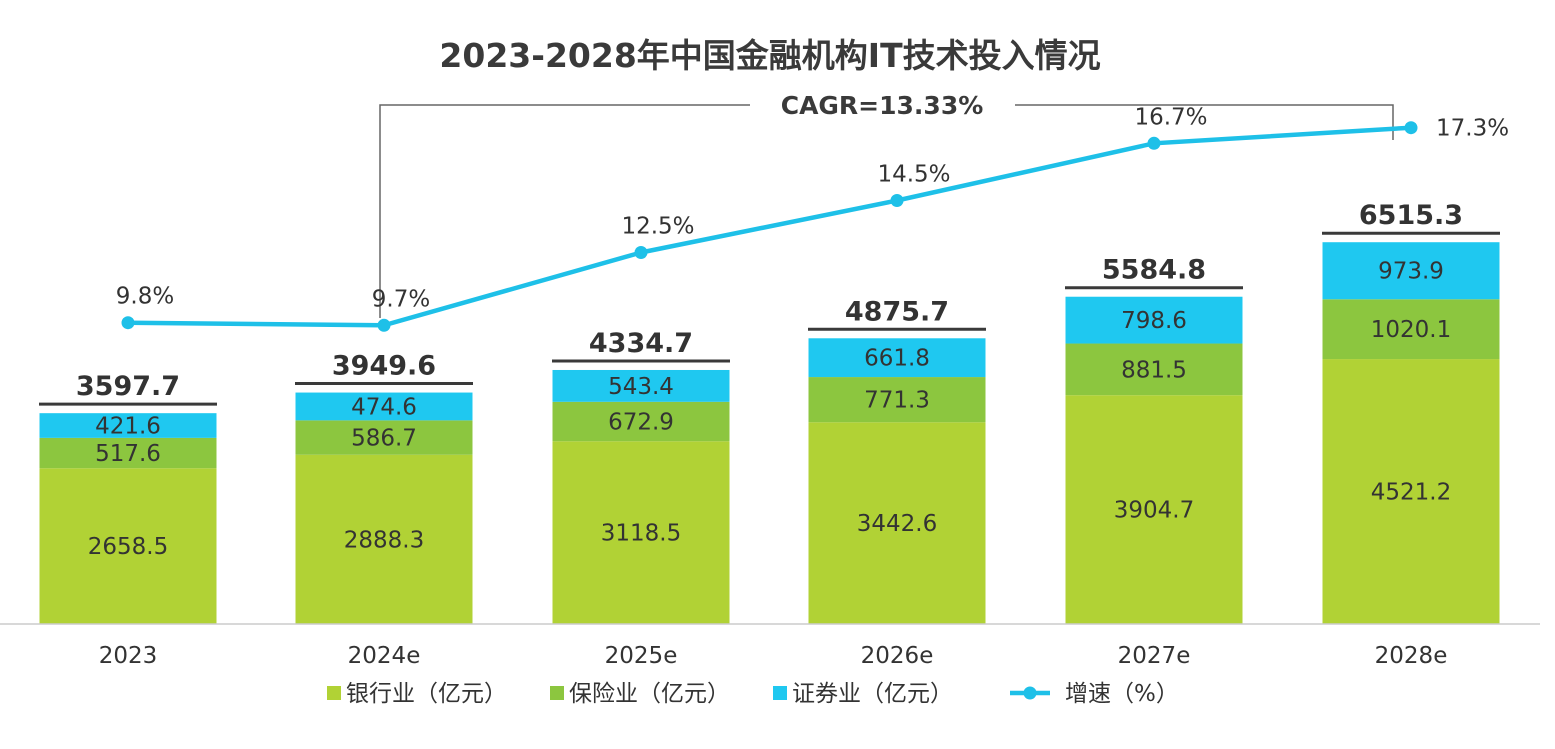 Image resolution: width=1555 pixels, height=749 pixels. I want to click on bar-segment-label: 1020.1, so click(1411, 330).